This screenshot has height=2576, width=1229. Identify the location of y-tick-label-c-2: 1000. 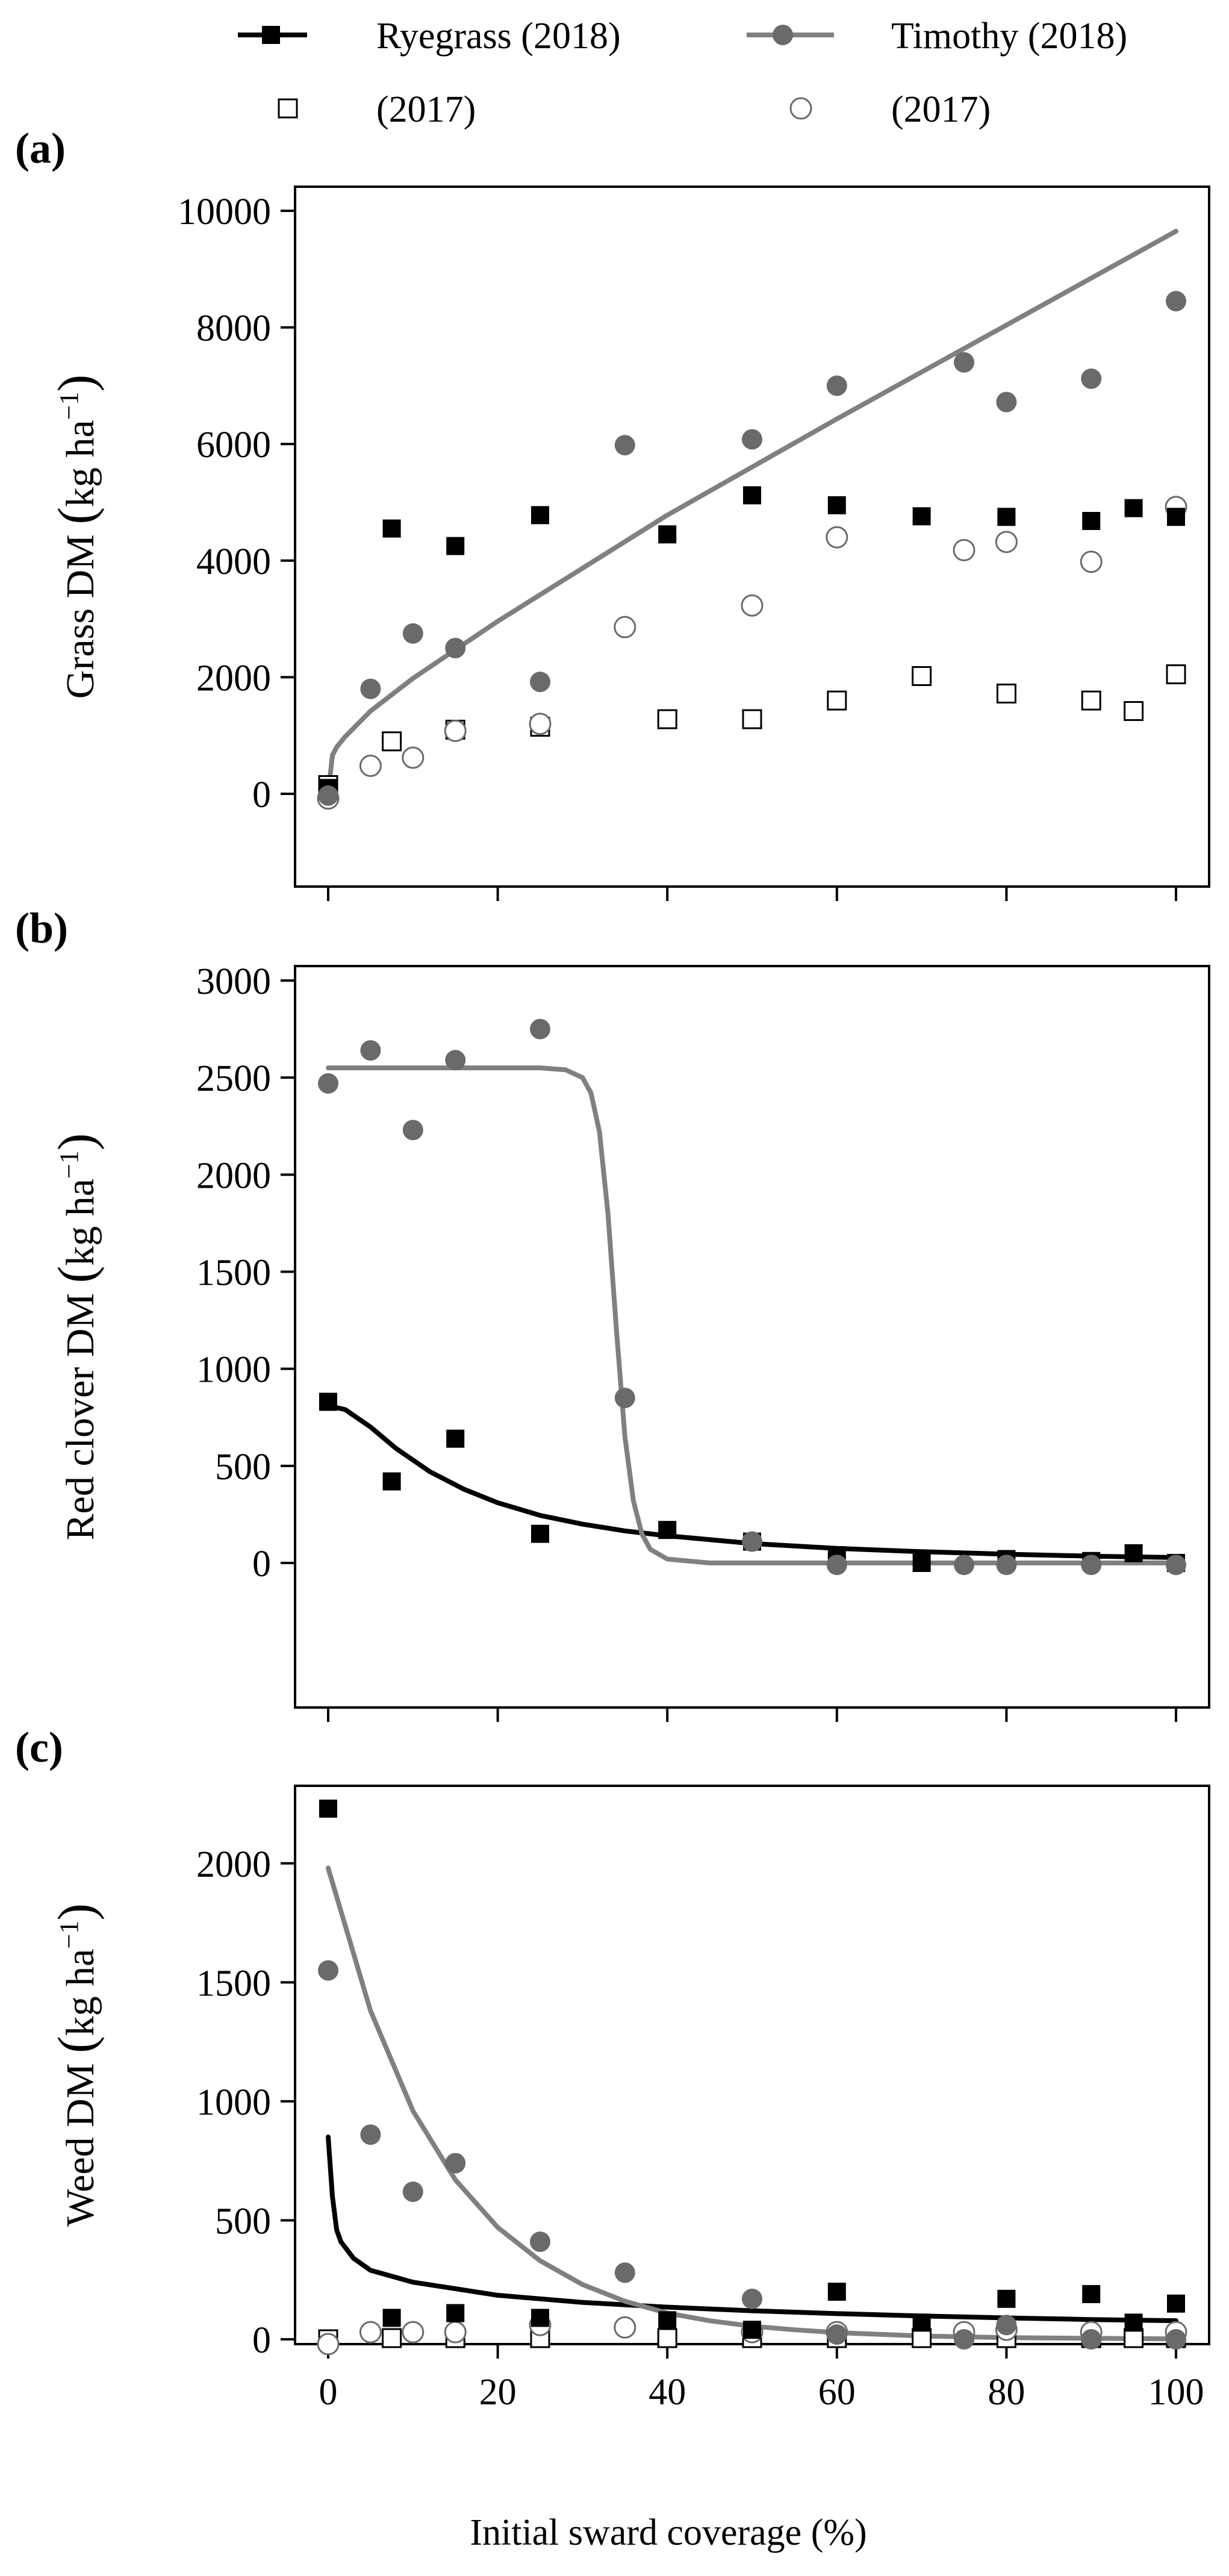
(233, 2102).